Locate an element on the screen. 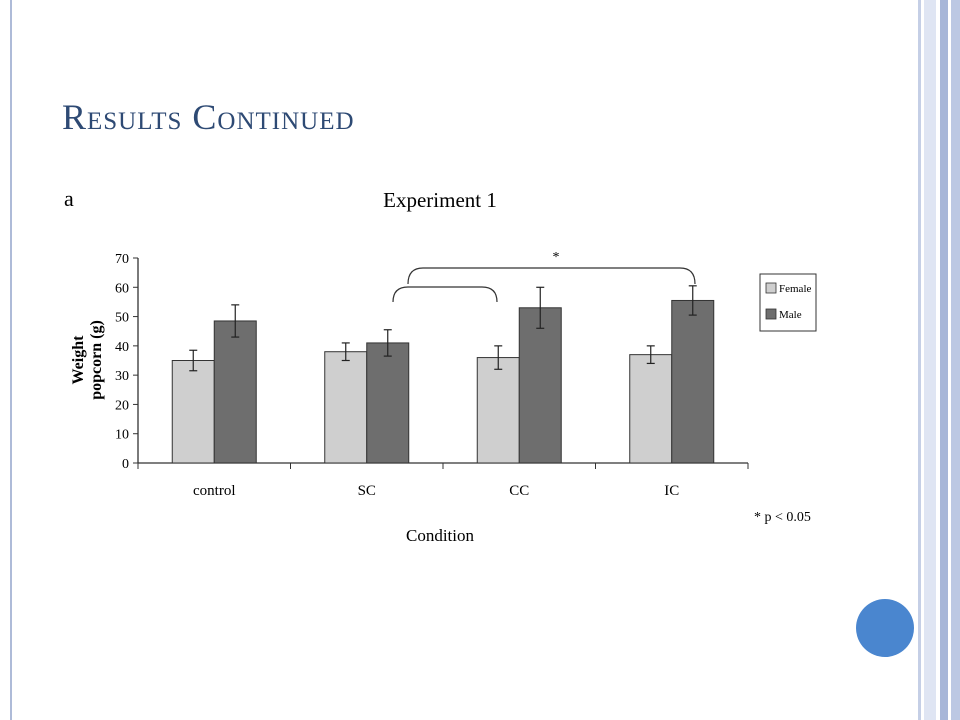  legend-label-female: Female is located at coordinates (795, 289).